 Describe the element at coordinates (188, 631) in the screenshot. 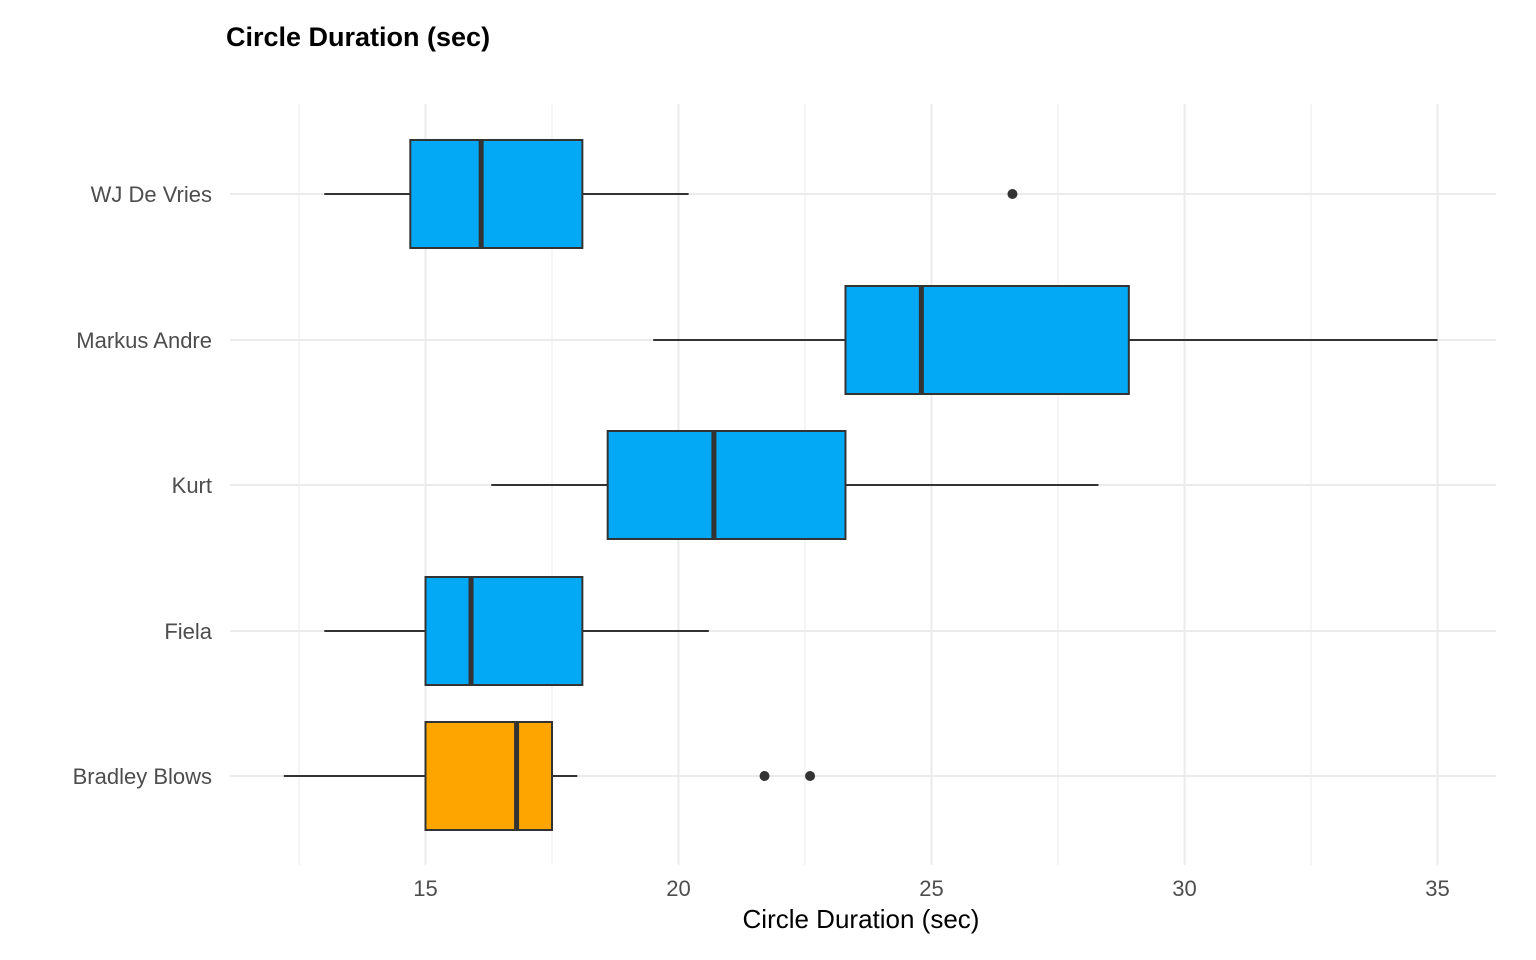

I see `y-tick-label: Fiela` at that location.